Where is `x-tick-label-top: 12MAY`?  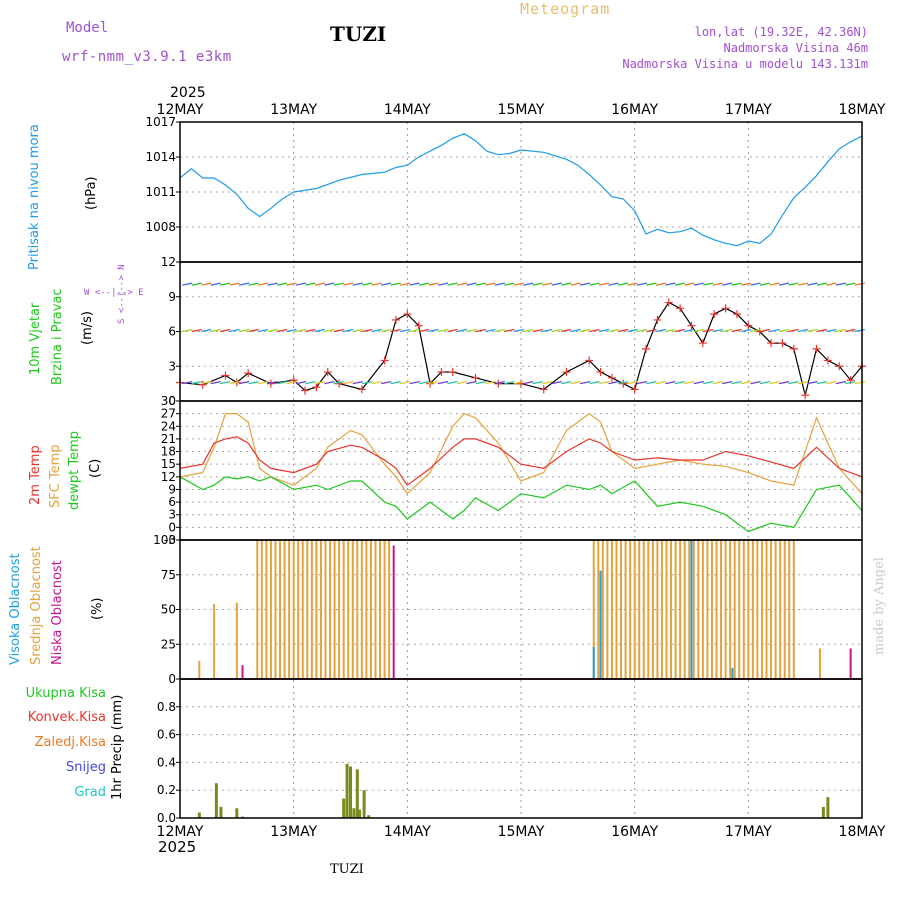
x-tick-label-top: 12MAY is located at coordinates (180, 110).